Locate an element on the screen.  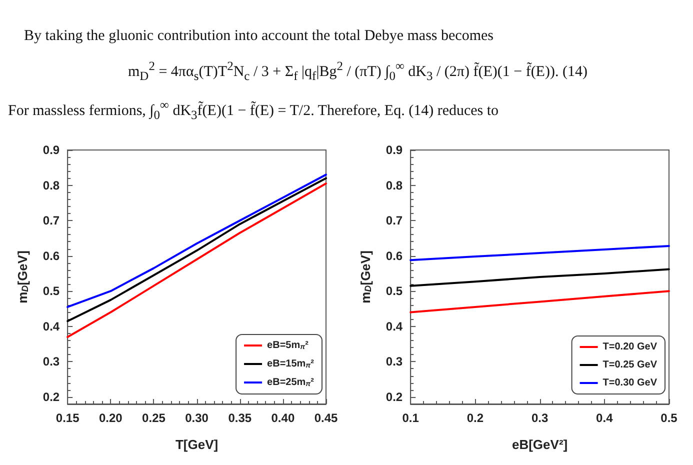
legend-label: T=0.20 GeV is located at coordinates (630, 347).